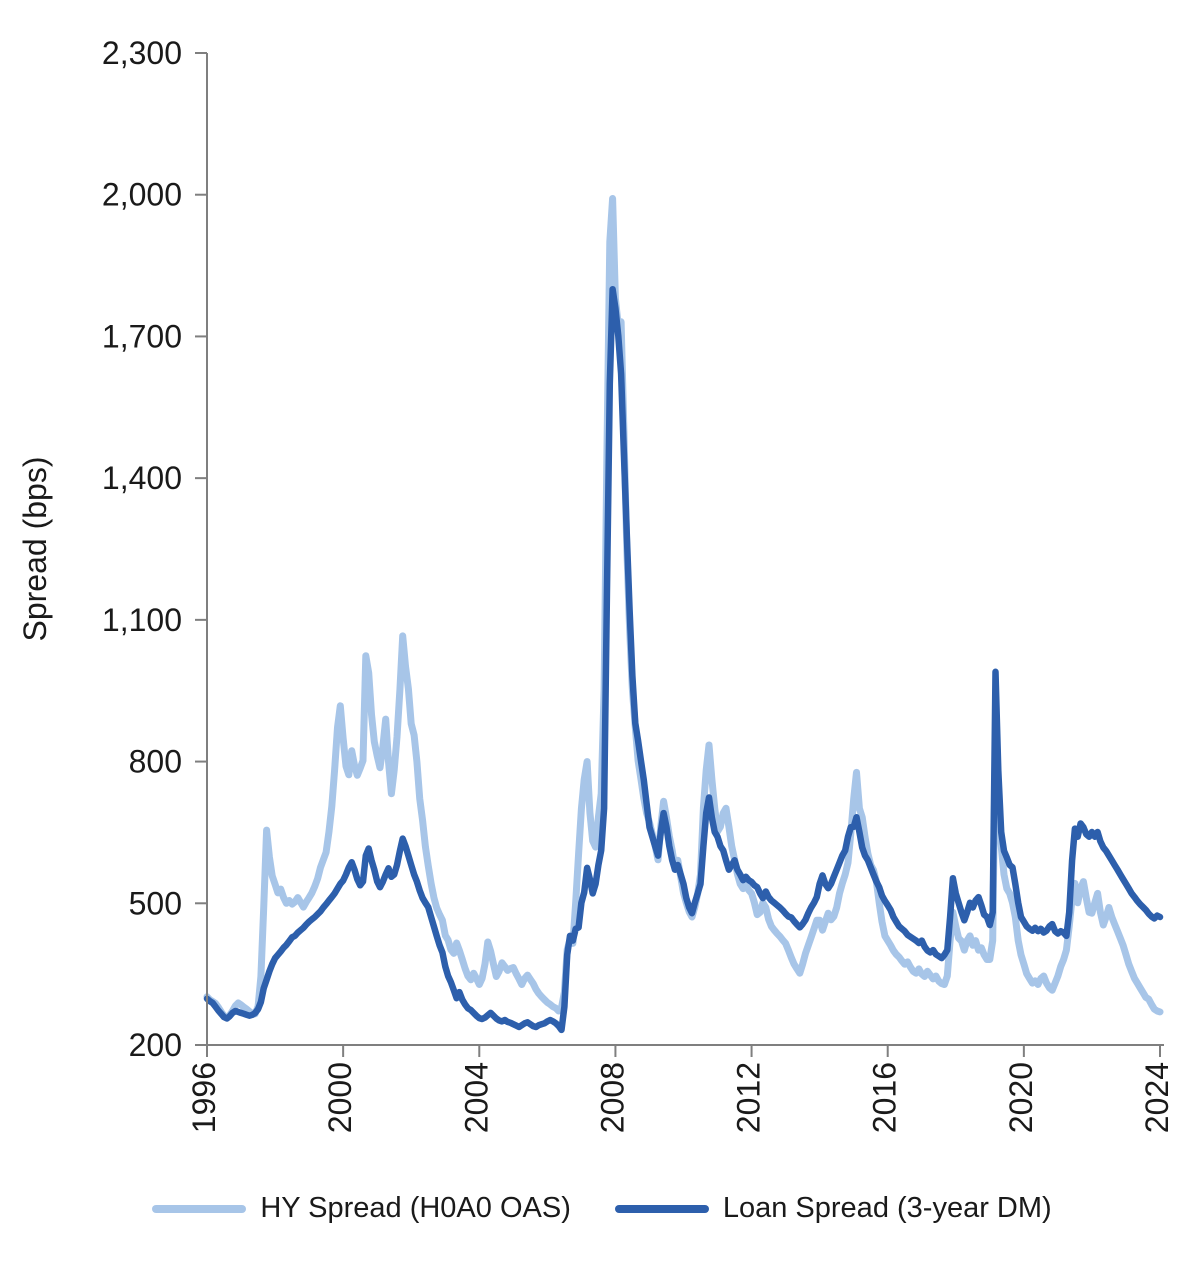 This screenshot has height=1280, width=1204. Describe the element at coordinates (1021, 1097) in the screenshot. I see `x-axis-tick-label: 2020` at that location.